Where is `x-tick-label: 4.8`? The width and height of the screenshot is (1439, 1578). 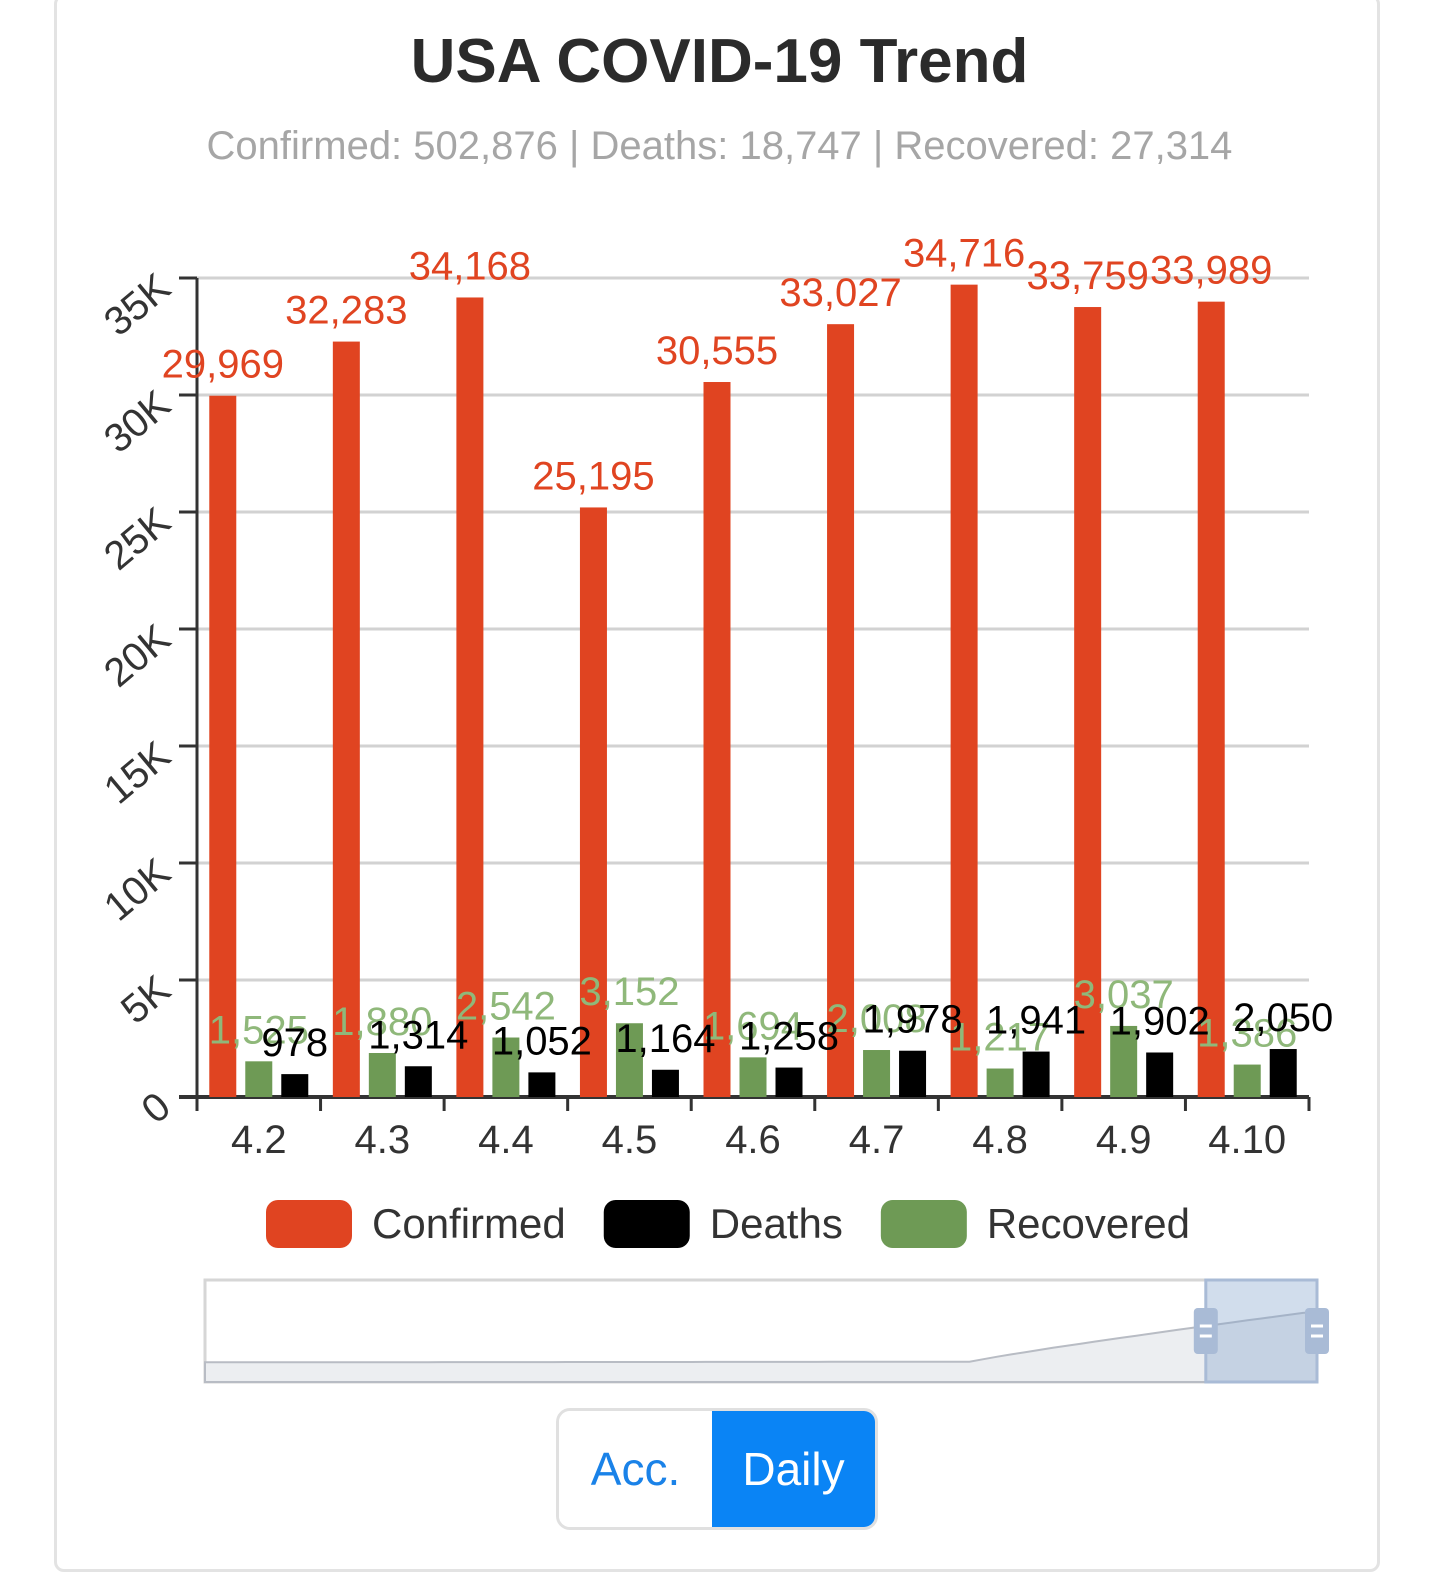
x-tick-label: 4.8 is located at coordinates (1000, 1140).